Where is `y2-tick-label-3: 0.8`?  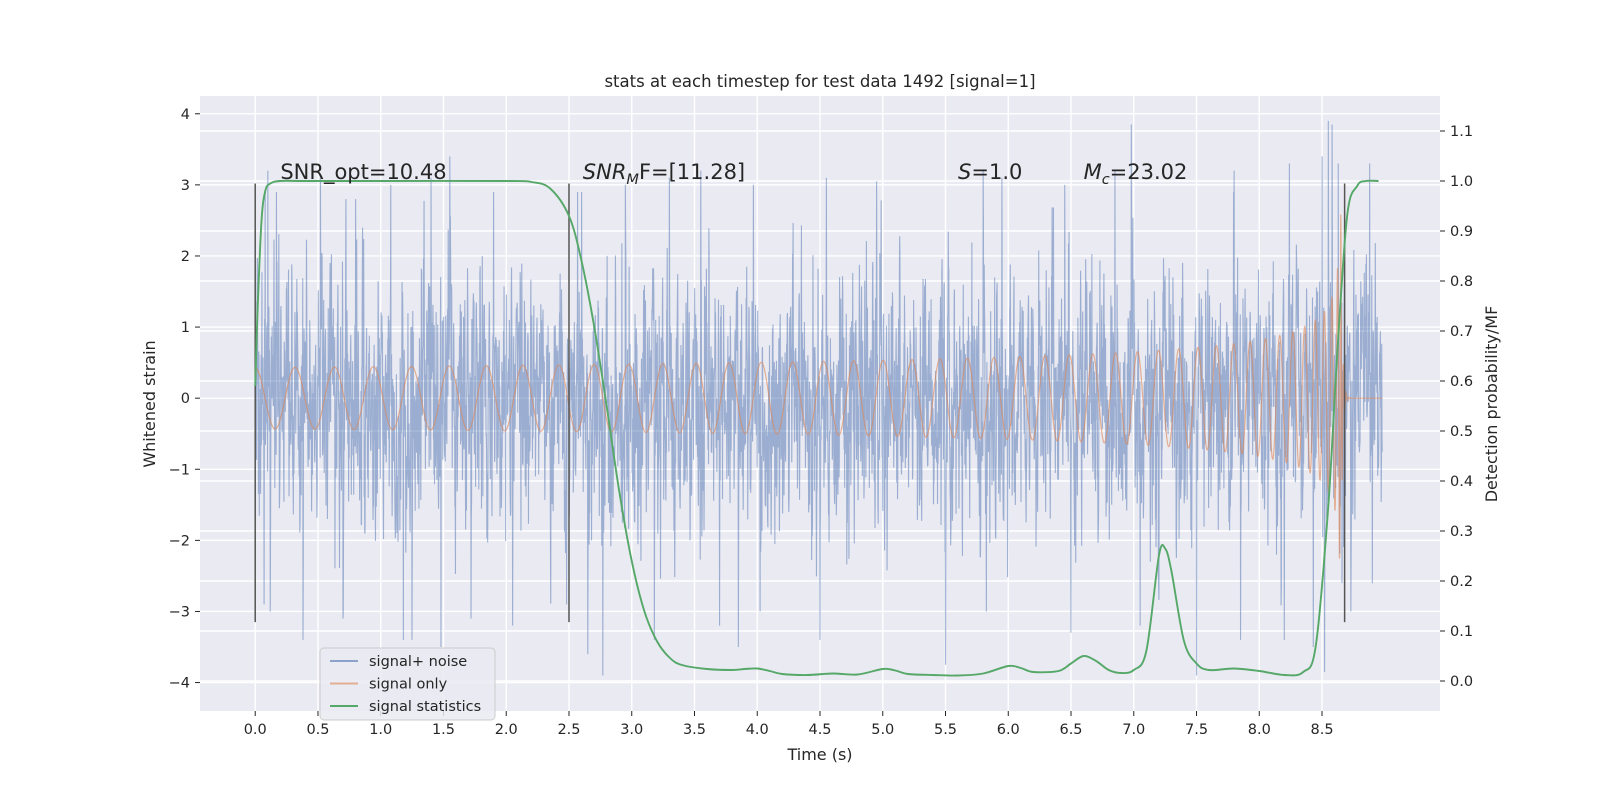 y2-tick-label-3: 0.8 is located at coordinates (1461, 282).